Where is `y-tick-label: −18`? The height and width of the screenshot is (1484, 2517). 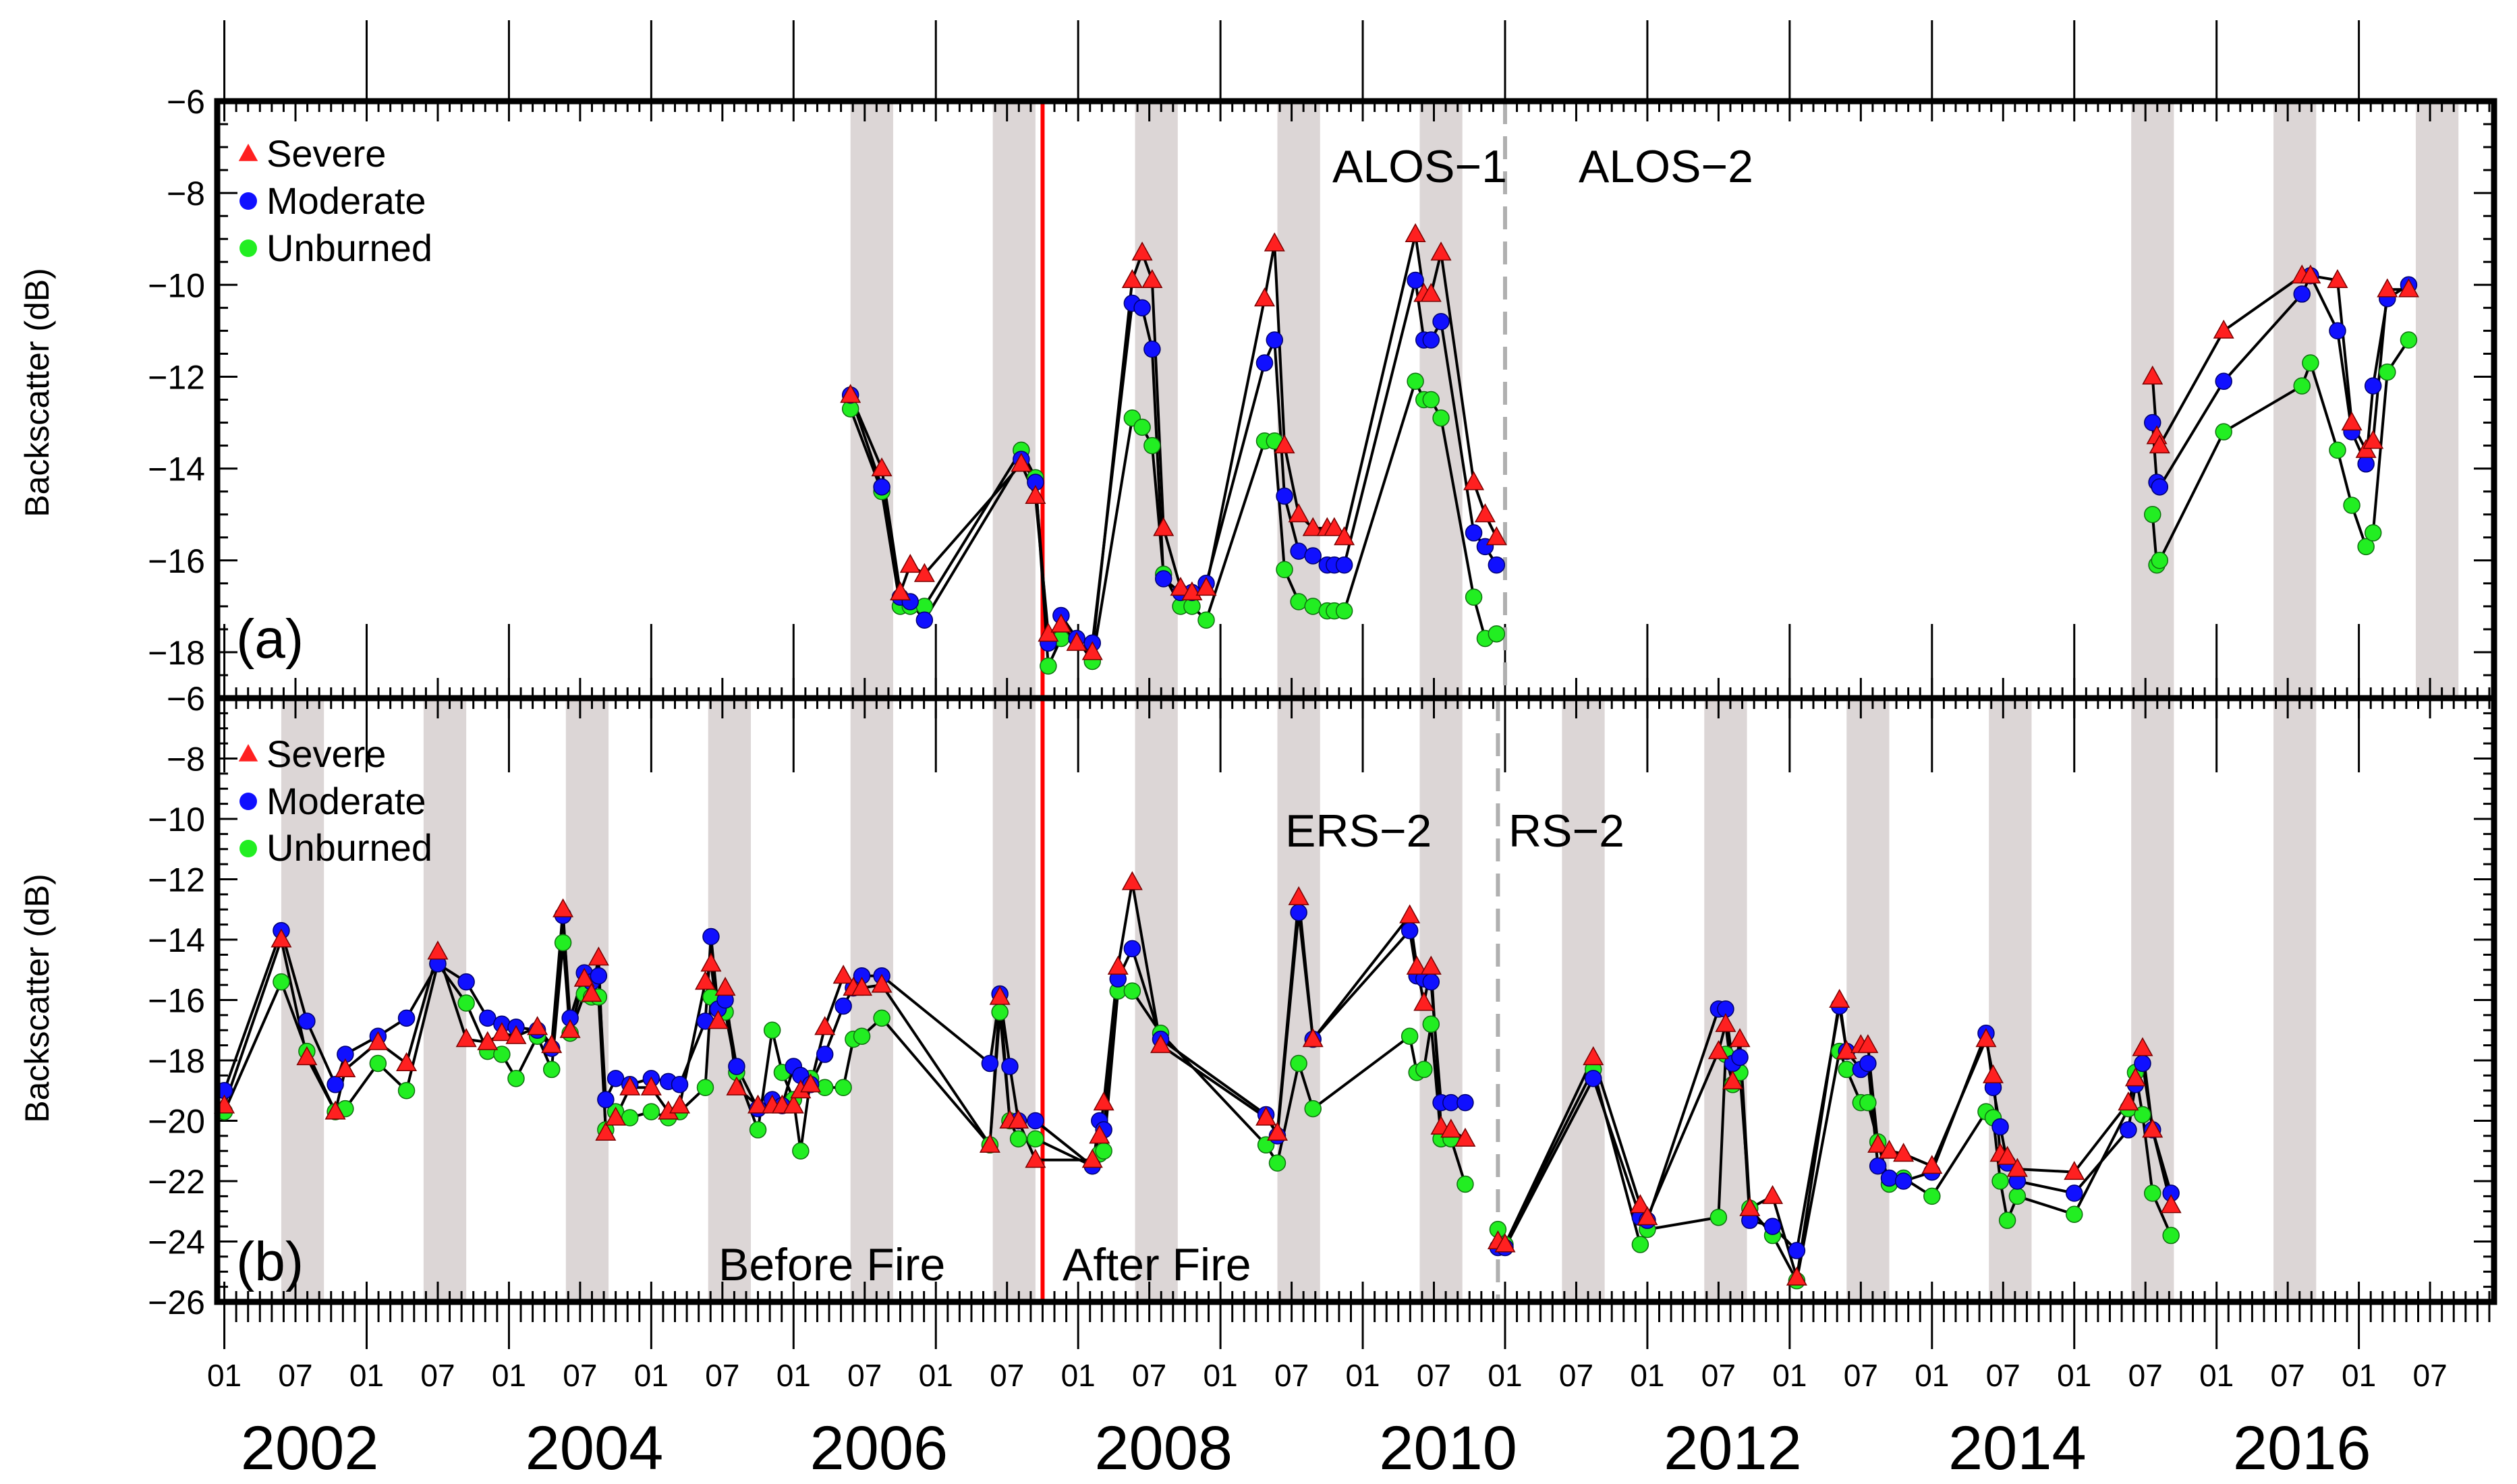
y-tick-label: −18 is located at coordinates (176, 653).